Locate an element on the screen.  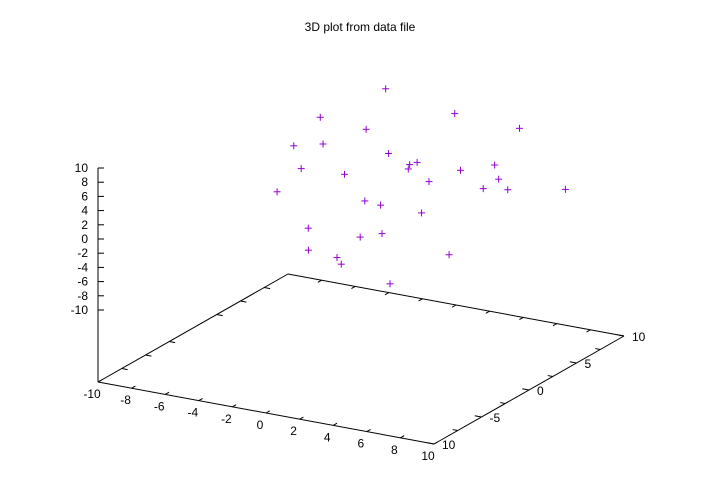
y-tick-label: 5 is located at coordinates (588, 364).